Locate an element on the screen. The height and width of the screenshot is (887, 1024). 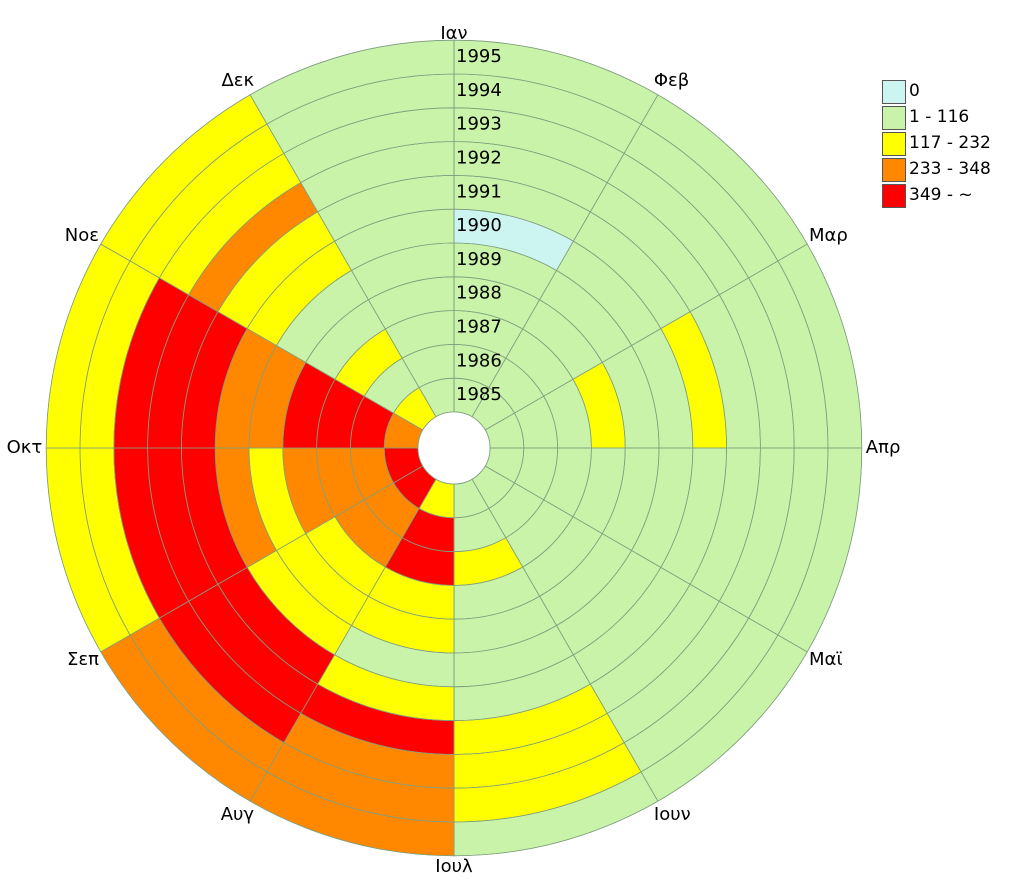
center-hole is located at coordinates (454, 448).